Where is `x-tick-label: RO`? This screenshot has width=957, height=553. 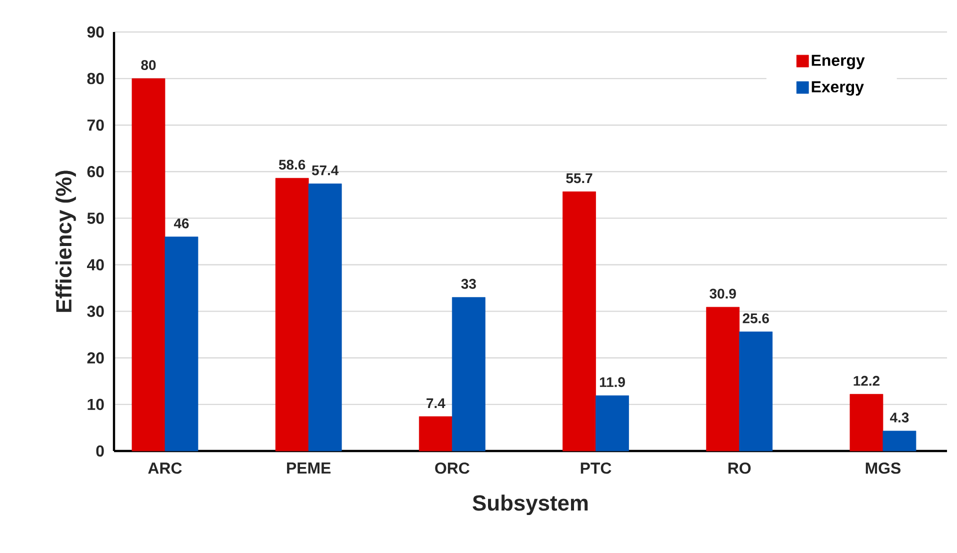
x-tick-label: RO is located at coordinates (739, 468).